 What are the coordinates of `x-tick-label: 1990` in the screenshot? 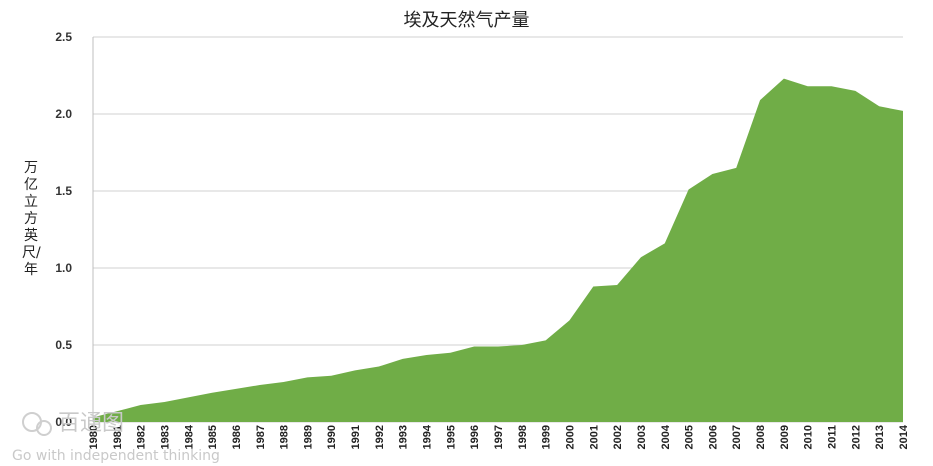 It's located at (332, 437).